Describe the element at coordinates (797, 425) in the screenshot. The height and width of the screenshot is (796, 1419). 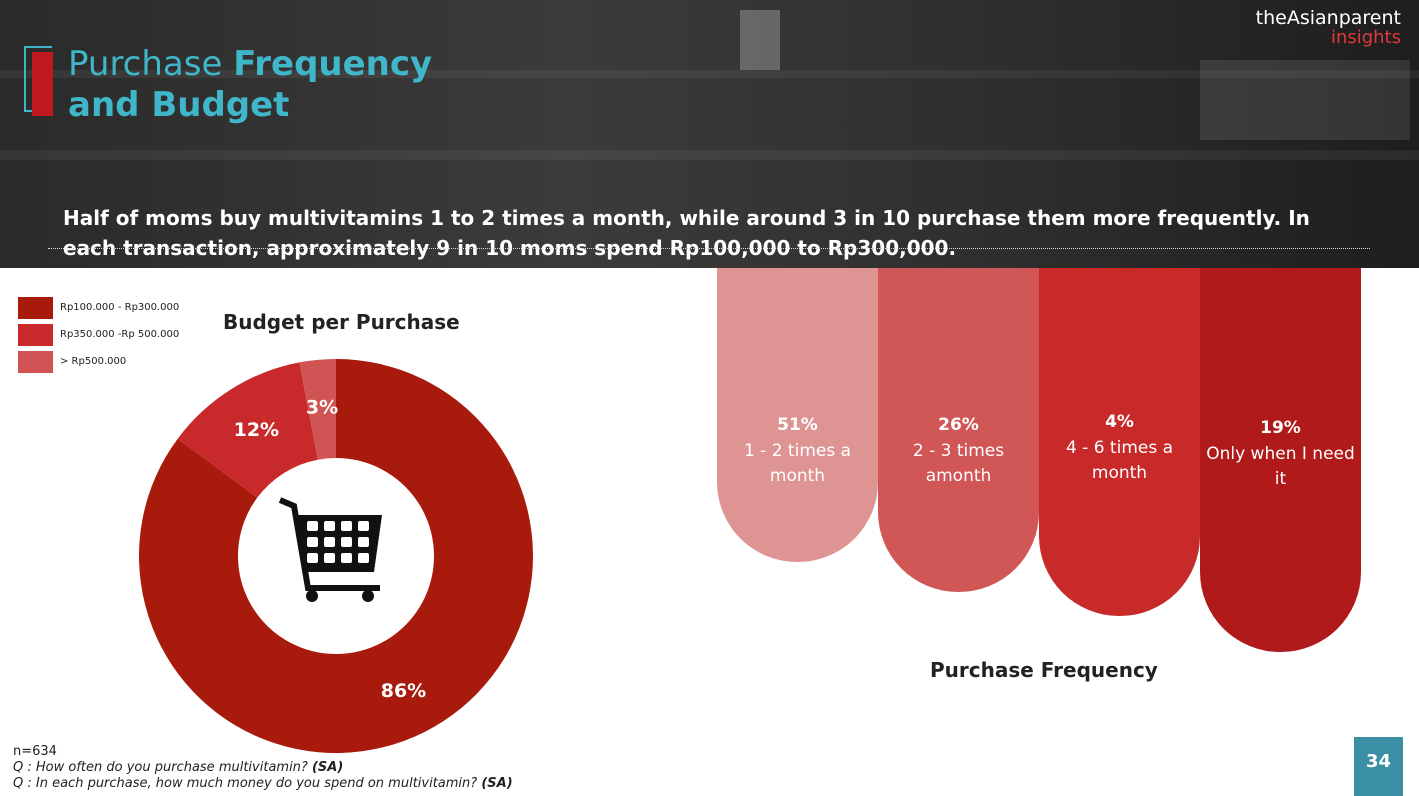
I see `bar-value: 51%` at that location.